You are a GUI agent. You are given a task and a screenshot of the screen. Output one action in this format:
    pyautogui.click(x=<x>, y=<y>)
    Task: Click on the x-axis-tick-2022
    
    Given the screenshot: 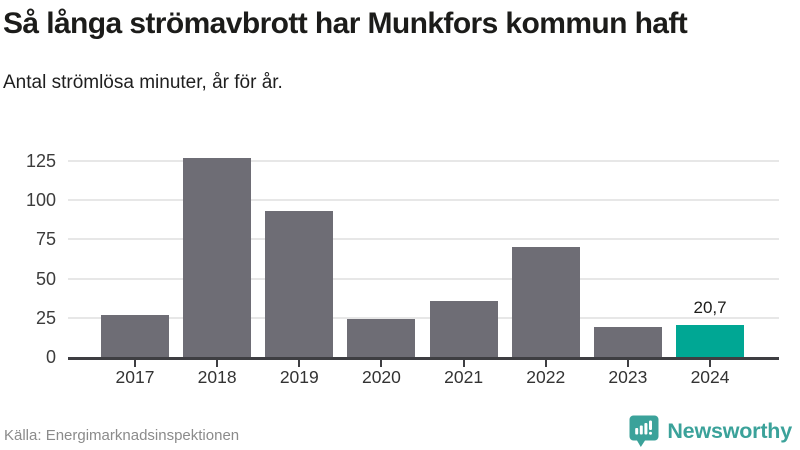 What is the action you would take?
    pyautogui.click(x=545, y=363)
    